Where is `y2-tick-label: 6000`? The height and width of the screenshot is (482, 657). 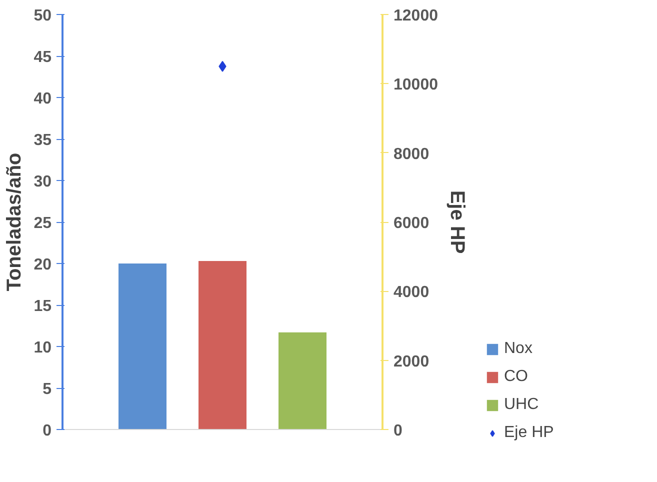 y2-tick-label: 6000 is located at coordinates (412, 223).